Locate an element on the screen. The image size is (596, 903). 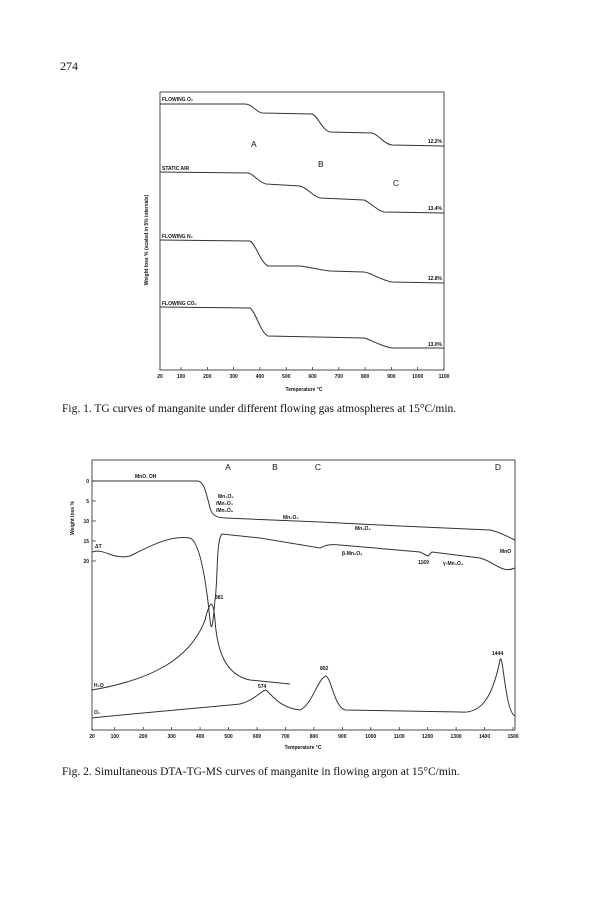
atmosphere-label: STATIC AIR is located at coordinates (176, 169).